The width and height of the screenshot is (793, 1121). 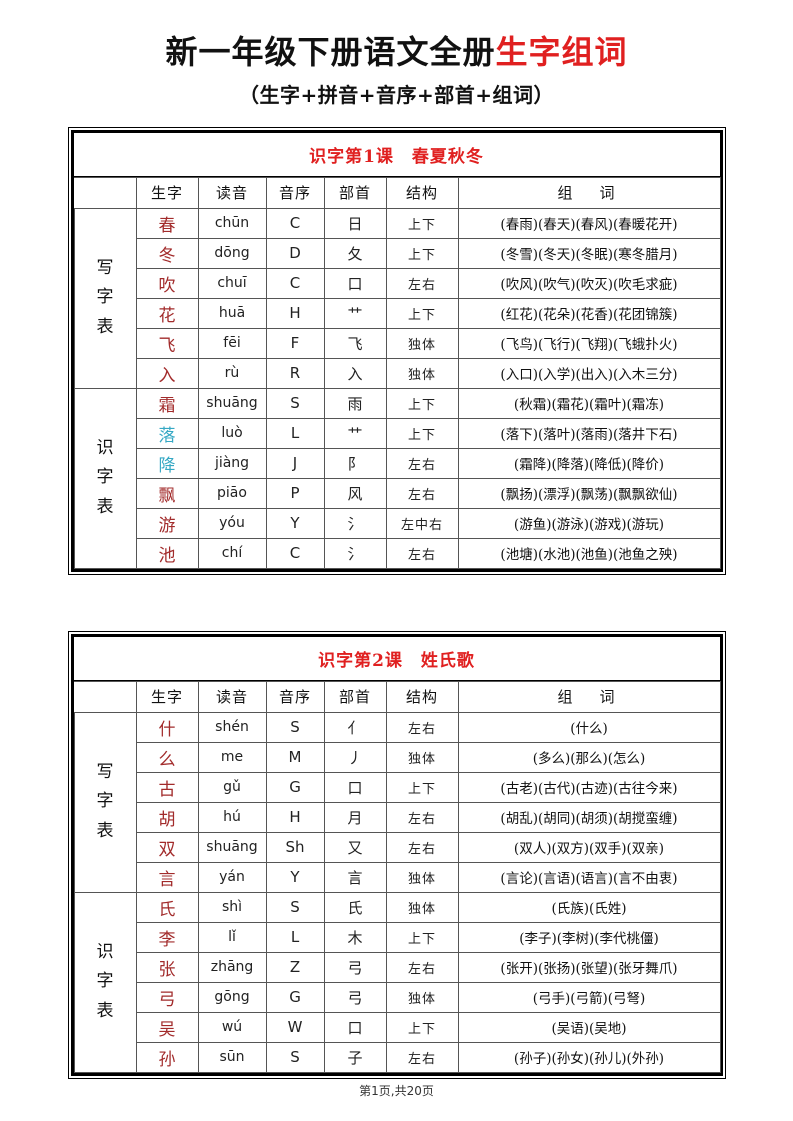 What do you see at coordinates (561, 52) in the screenshot?
I see `page-title-red: 生字组词` at bounding box center [561, 52].